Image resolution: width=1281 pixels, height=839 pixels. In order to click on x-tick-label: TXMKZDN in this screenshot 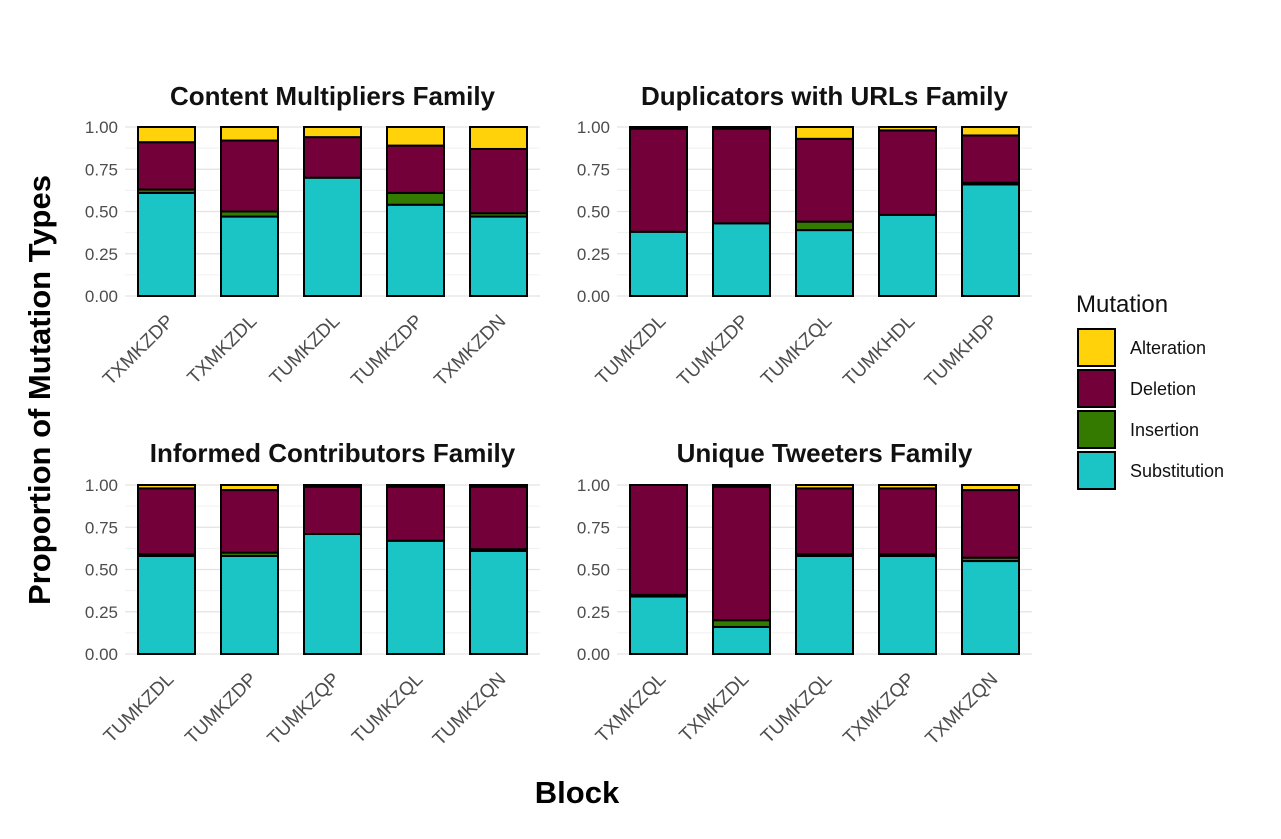, I will do `click(470, 351)`.